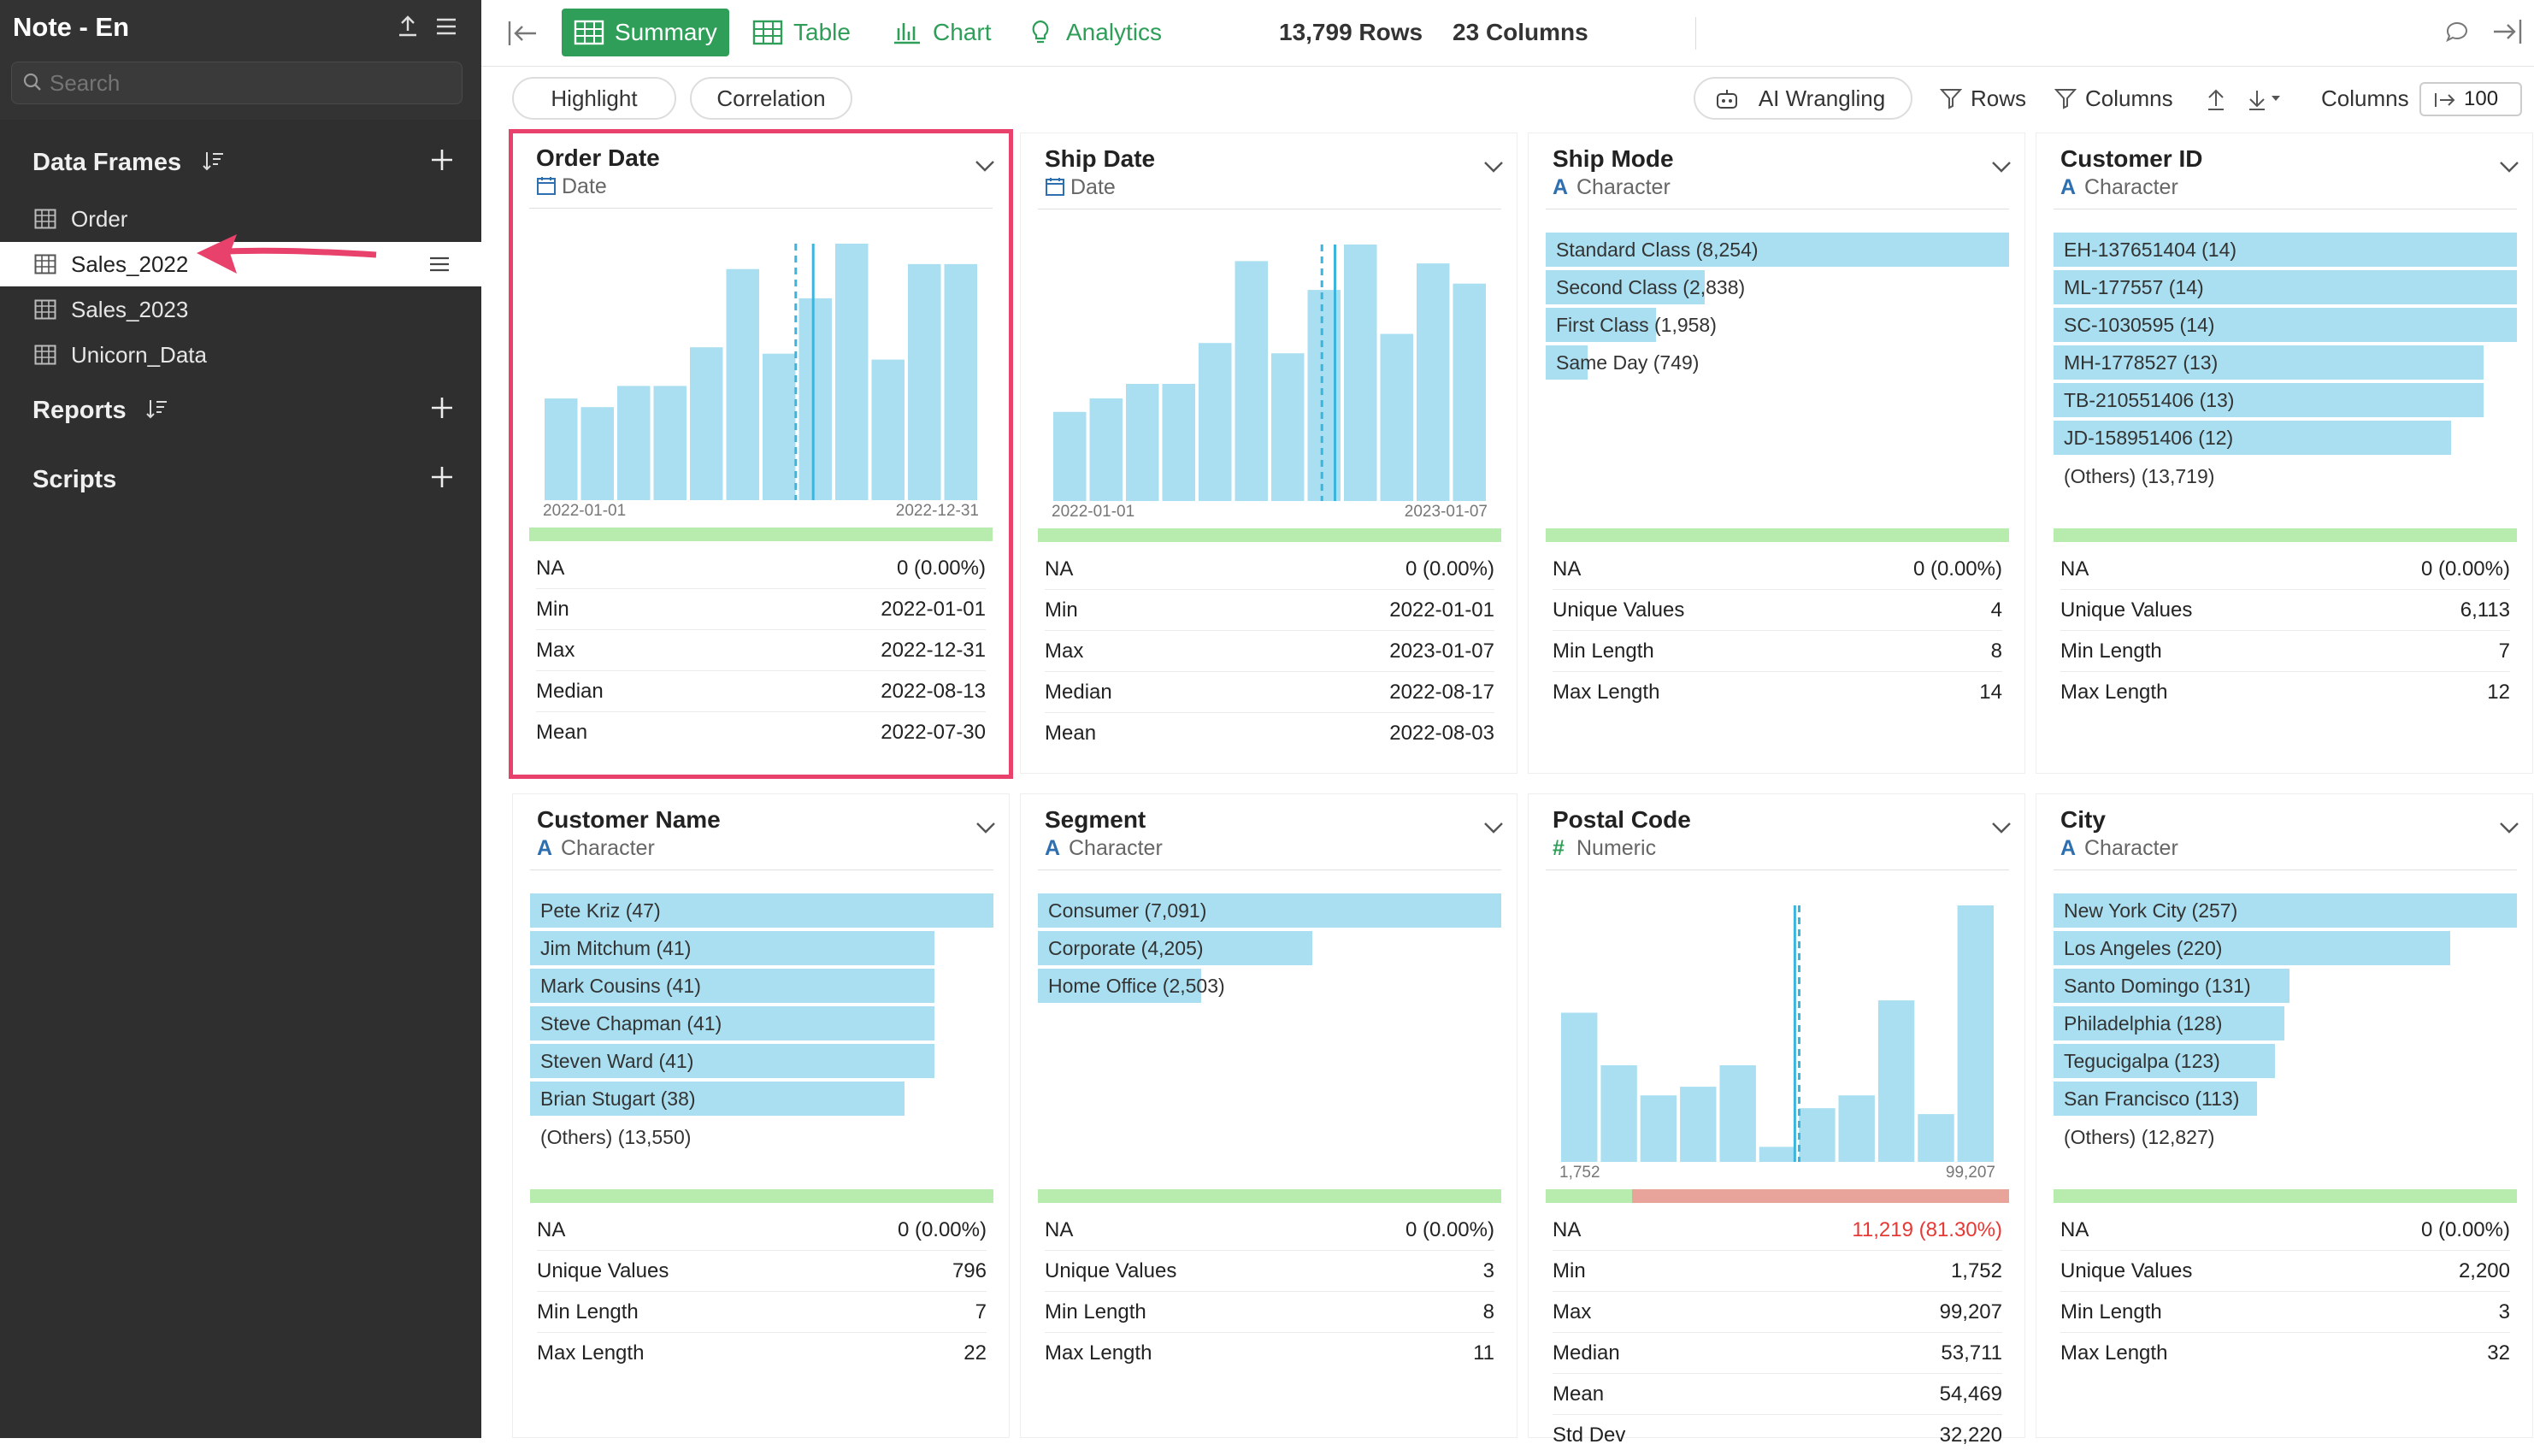 This screenshot has width=2534, height=1456. What do you see at coordinates (240, 219) in the screenshot?
I see `sidebar-item-data-frame: Order` at bounding box center [240, 219].